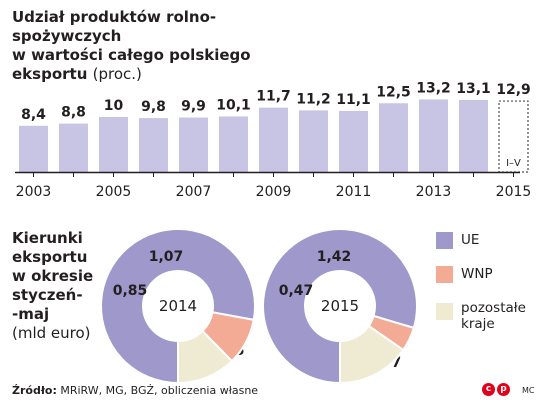 This screenshot has width=550, height=404. I want to click on bar-value-label: 10,1, so click(233, 105).